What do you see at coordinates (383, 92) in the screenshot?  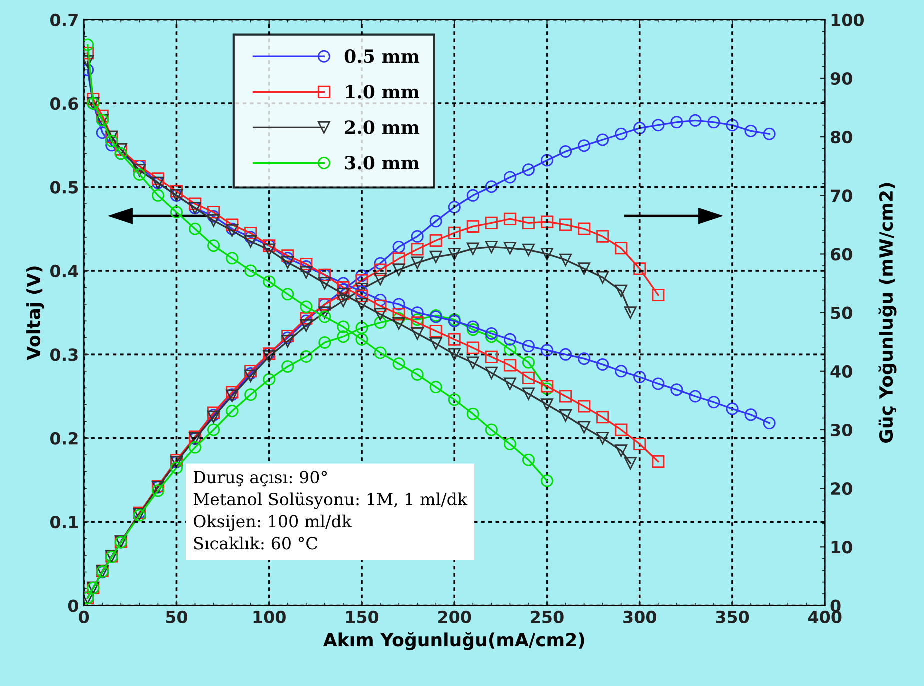 I see `legend-label: 1.0 mm` at bounding box center [383, 92].